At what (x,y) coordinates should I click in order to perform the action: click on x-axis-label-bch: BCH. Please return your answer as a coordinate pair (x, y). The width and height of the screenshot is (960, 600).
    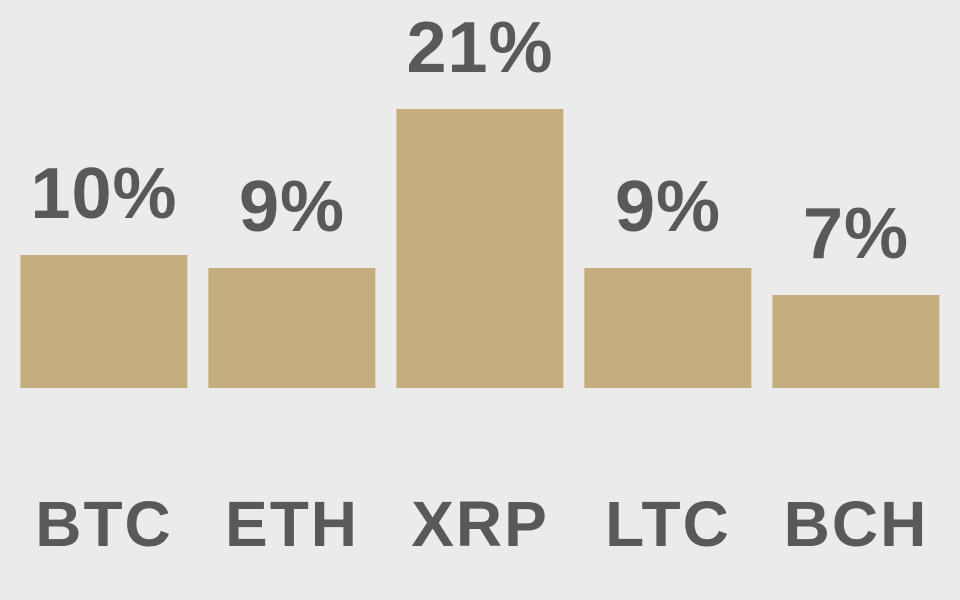
    Looking at the image, I should click on (856, 524).